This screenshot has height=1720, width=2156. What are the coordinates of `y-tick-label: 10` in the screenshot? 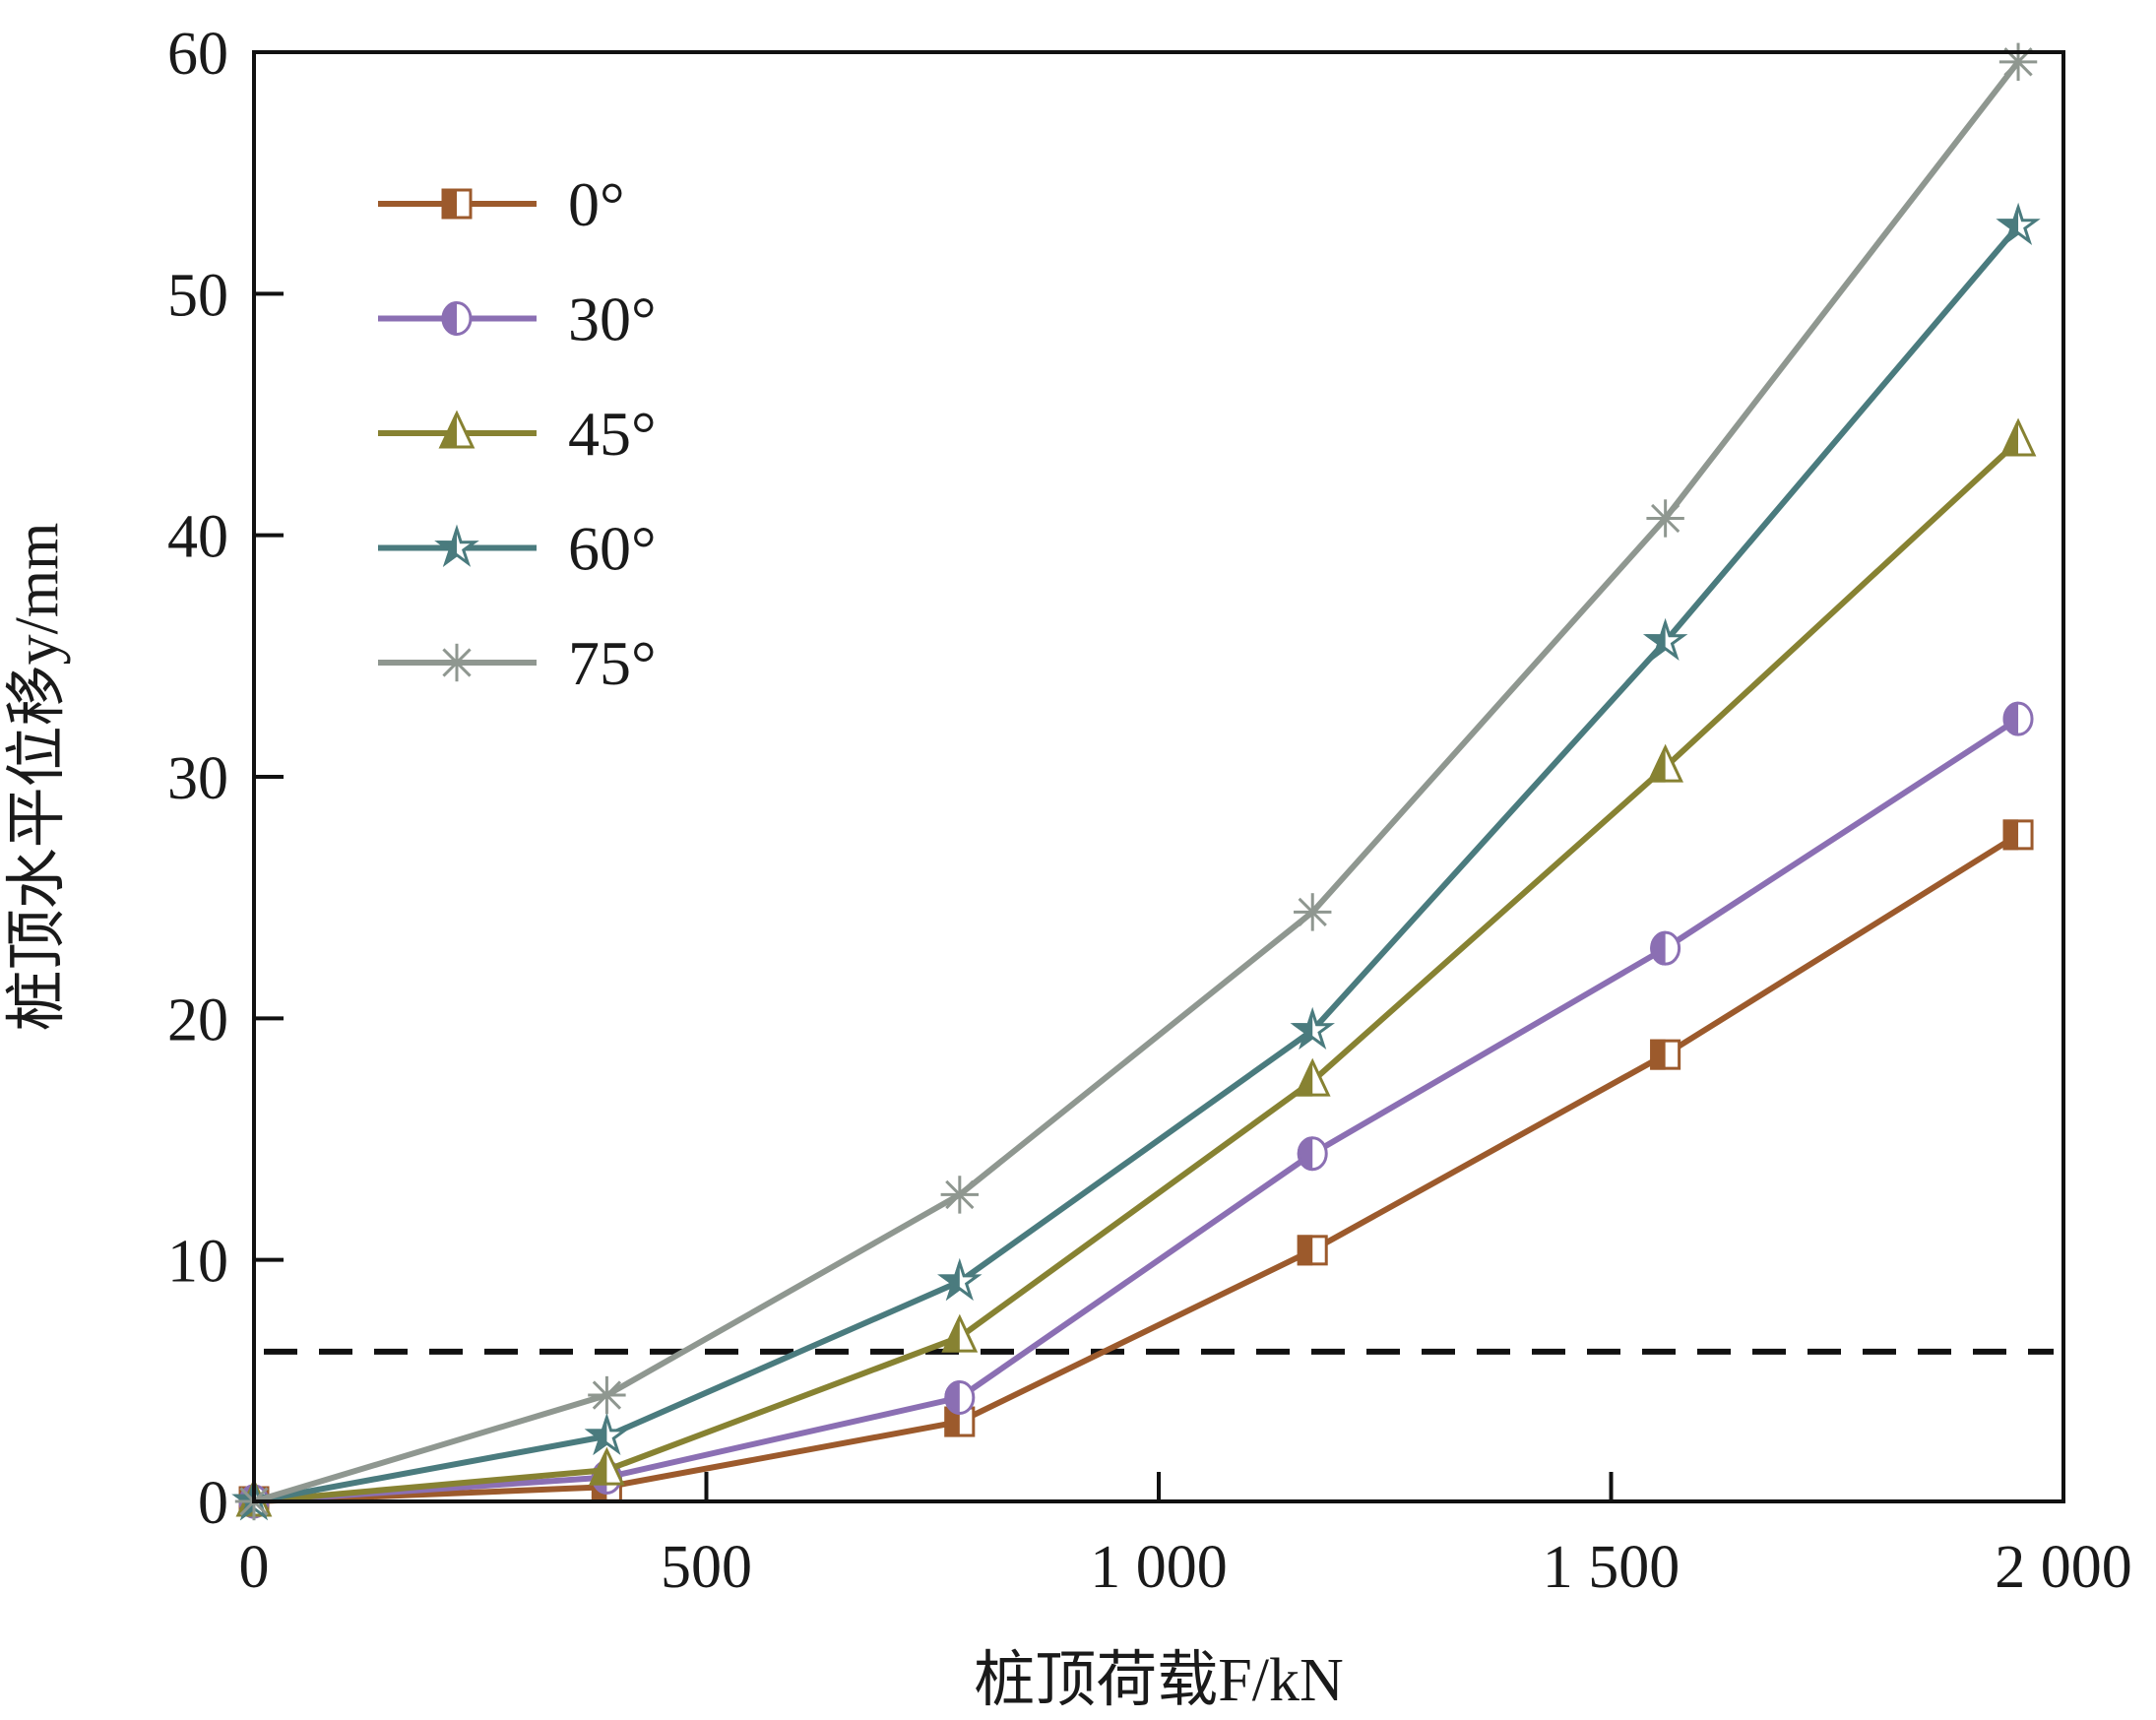 It's located at (197, 1262).